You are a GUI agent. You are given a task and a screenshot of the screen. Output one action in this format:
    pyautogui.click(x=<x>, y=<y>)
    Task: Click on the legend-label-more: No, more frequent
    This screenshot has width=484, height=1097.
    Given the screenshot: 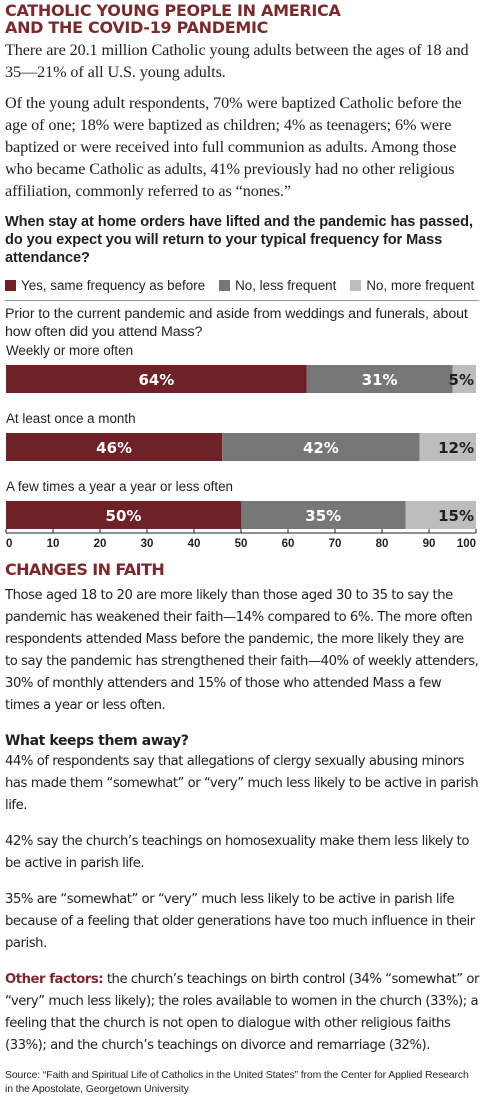 What is the action you would take?
    pyautogui.click(x=420, y=285)
    